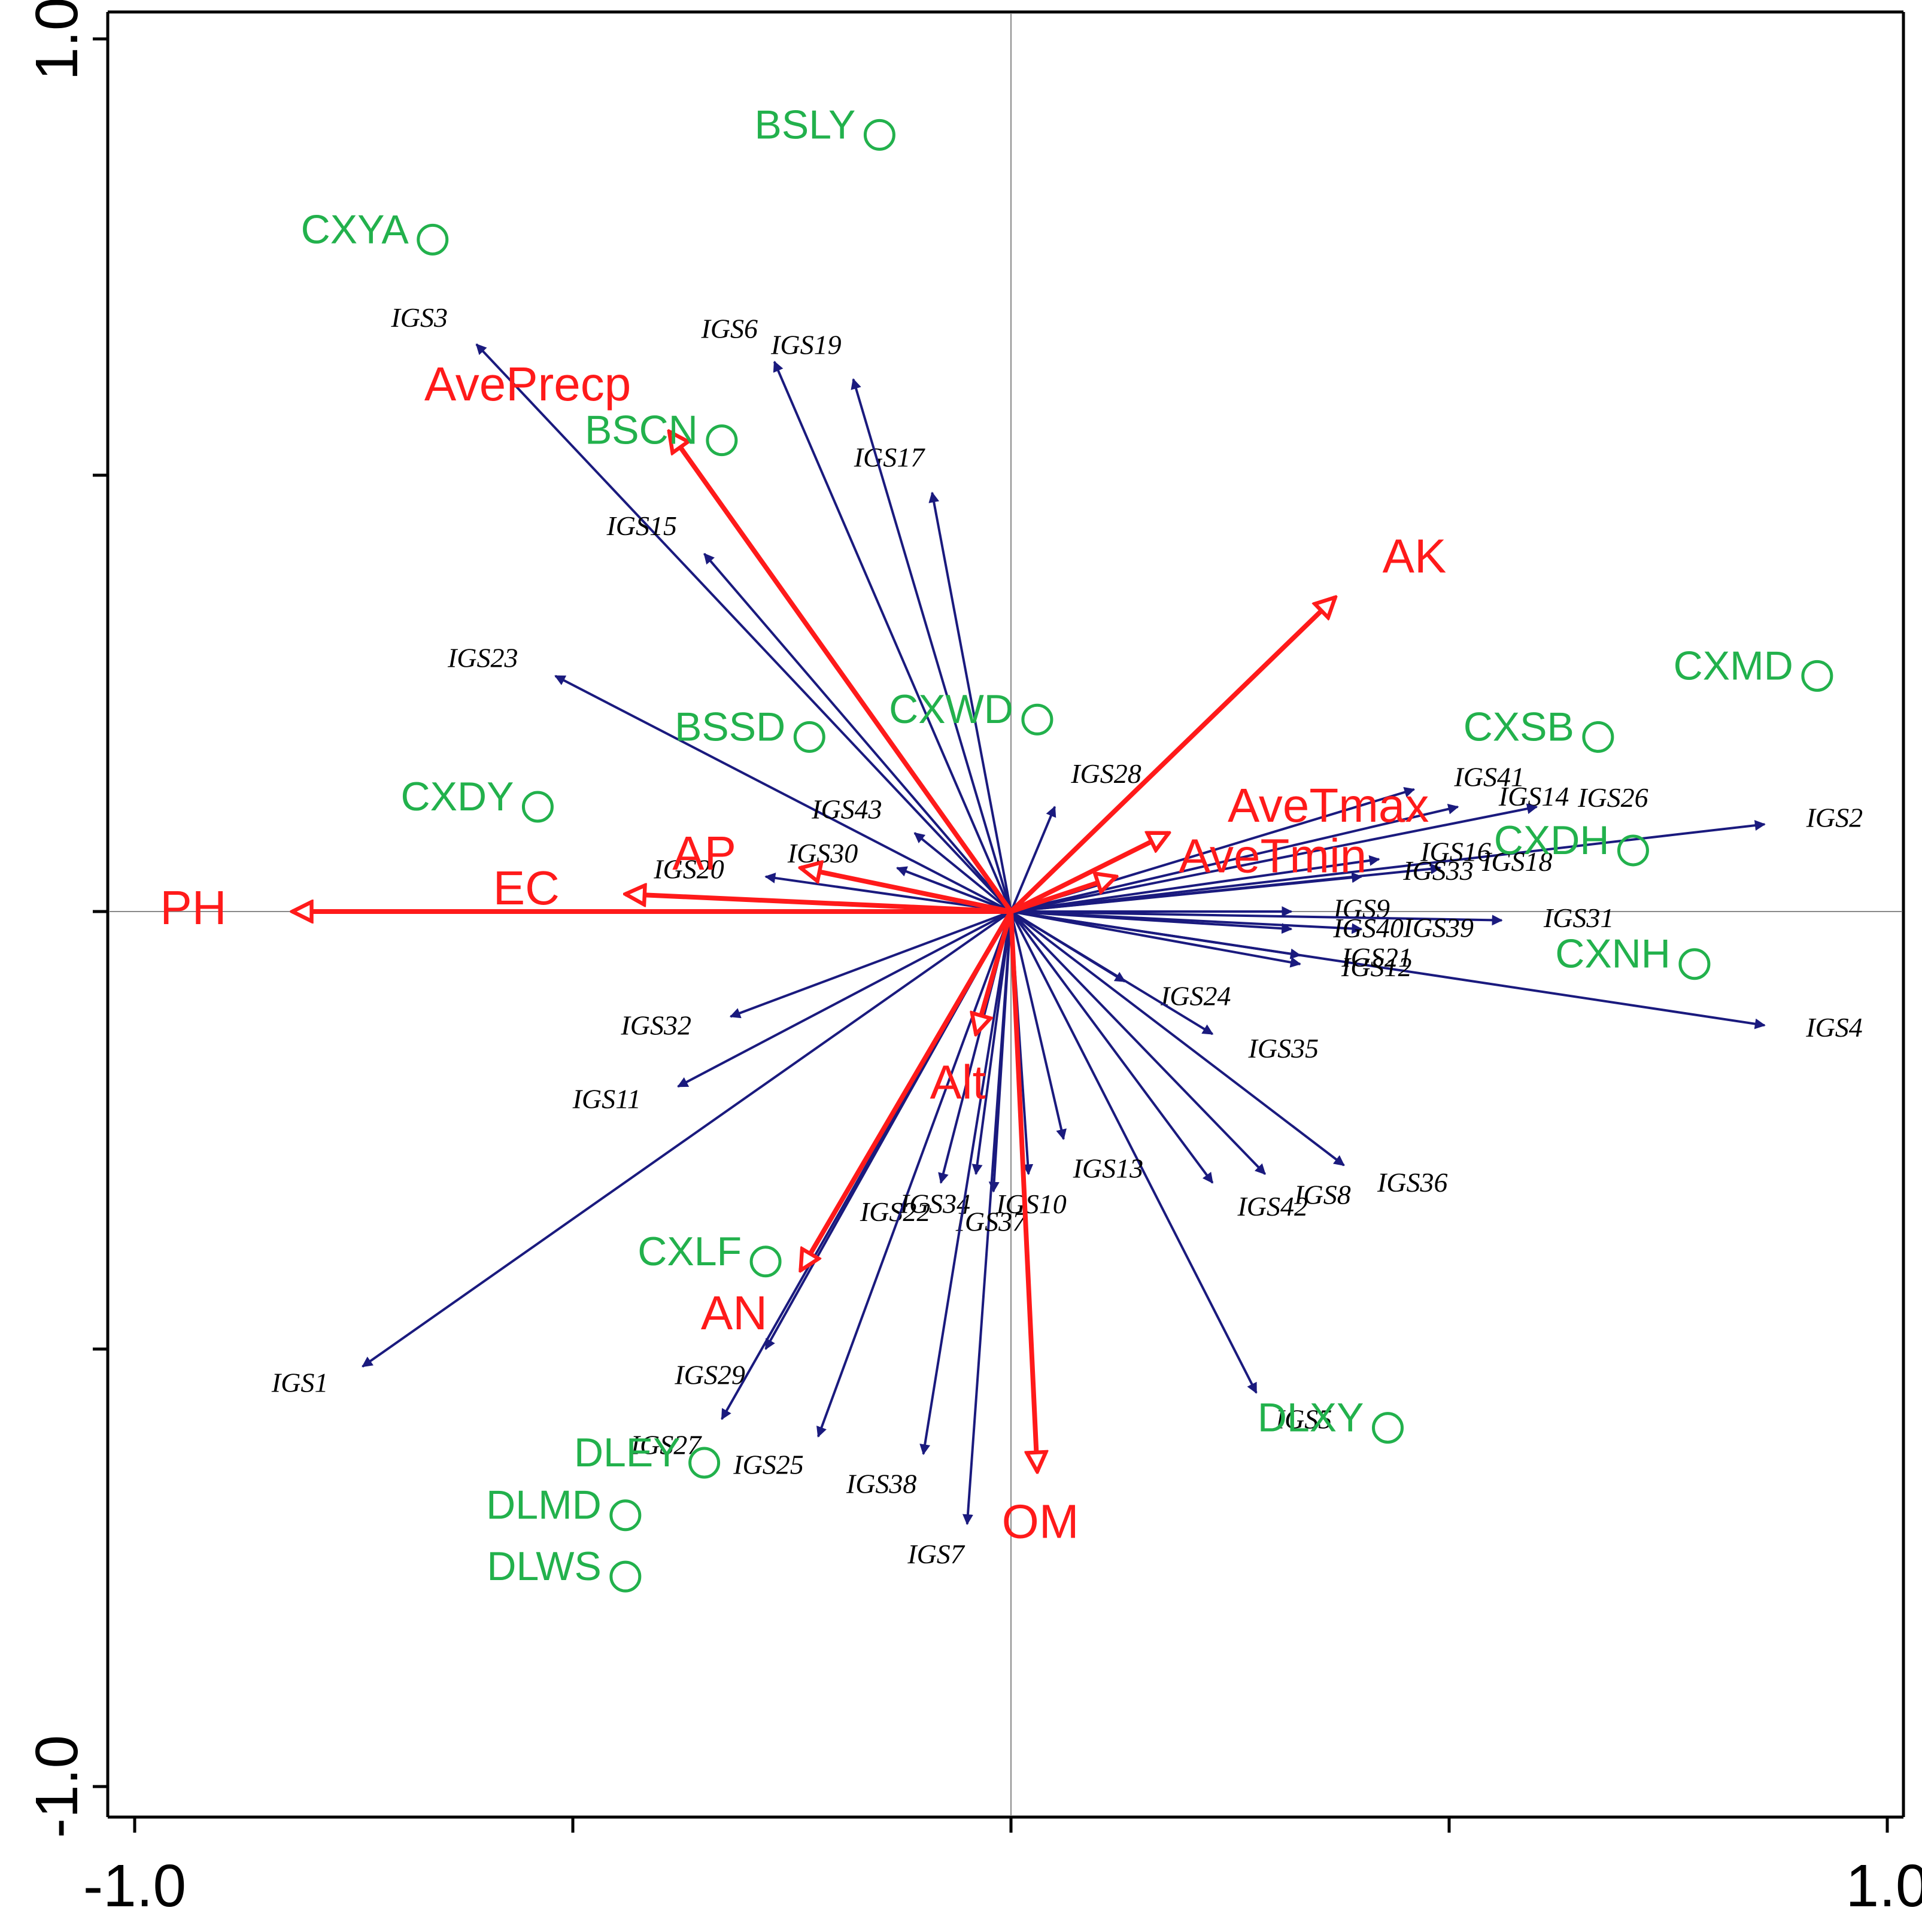  What do you see at coordinates (193, 908) in the screenshot?
I see `env-label: PH` at bounding box center [193, 908].